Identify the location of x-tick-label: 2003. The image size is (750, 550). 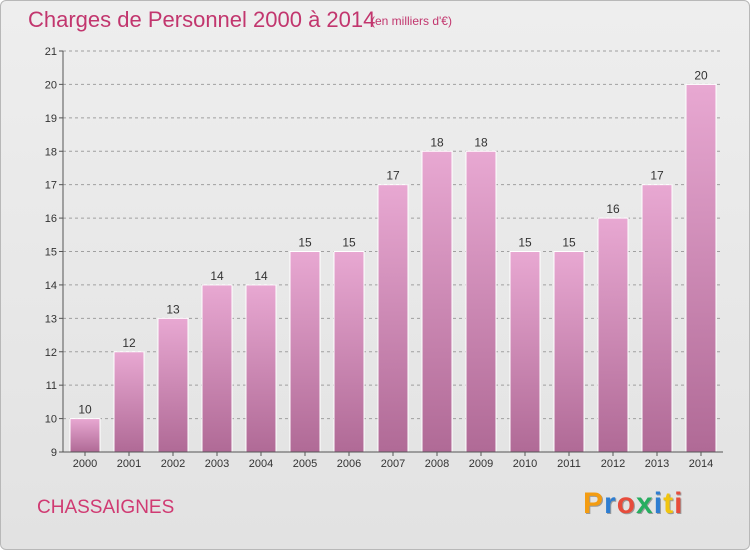
(217, 464).